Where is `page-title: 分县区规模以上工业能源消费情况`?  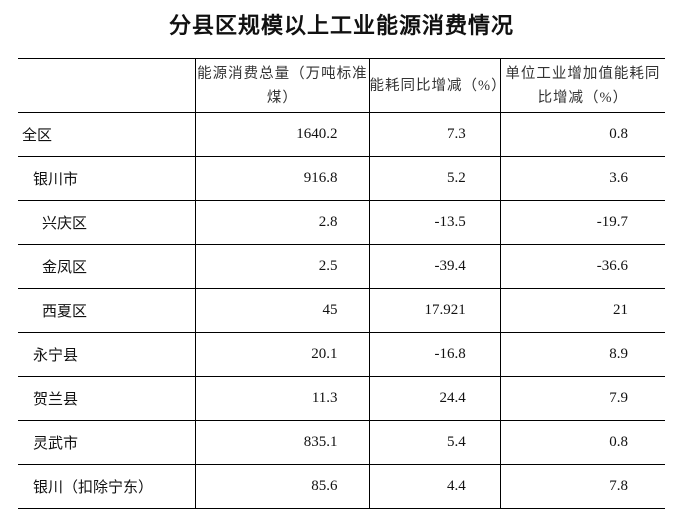 page-title: 分县区规模以上工业能源消费情况 is located at coordinates (341, 26).